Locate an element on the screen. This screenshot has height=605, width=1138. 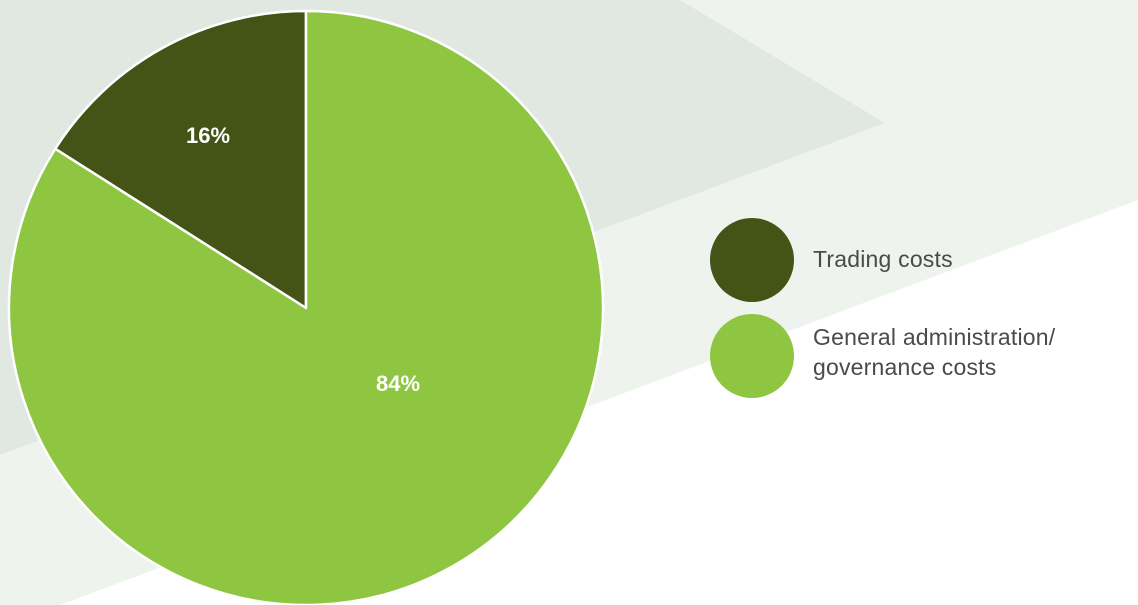
legend-label-general-administration-line2: governance costs is located at coordinates (905, 367).